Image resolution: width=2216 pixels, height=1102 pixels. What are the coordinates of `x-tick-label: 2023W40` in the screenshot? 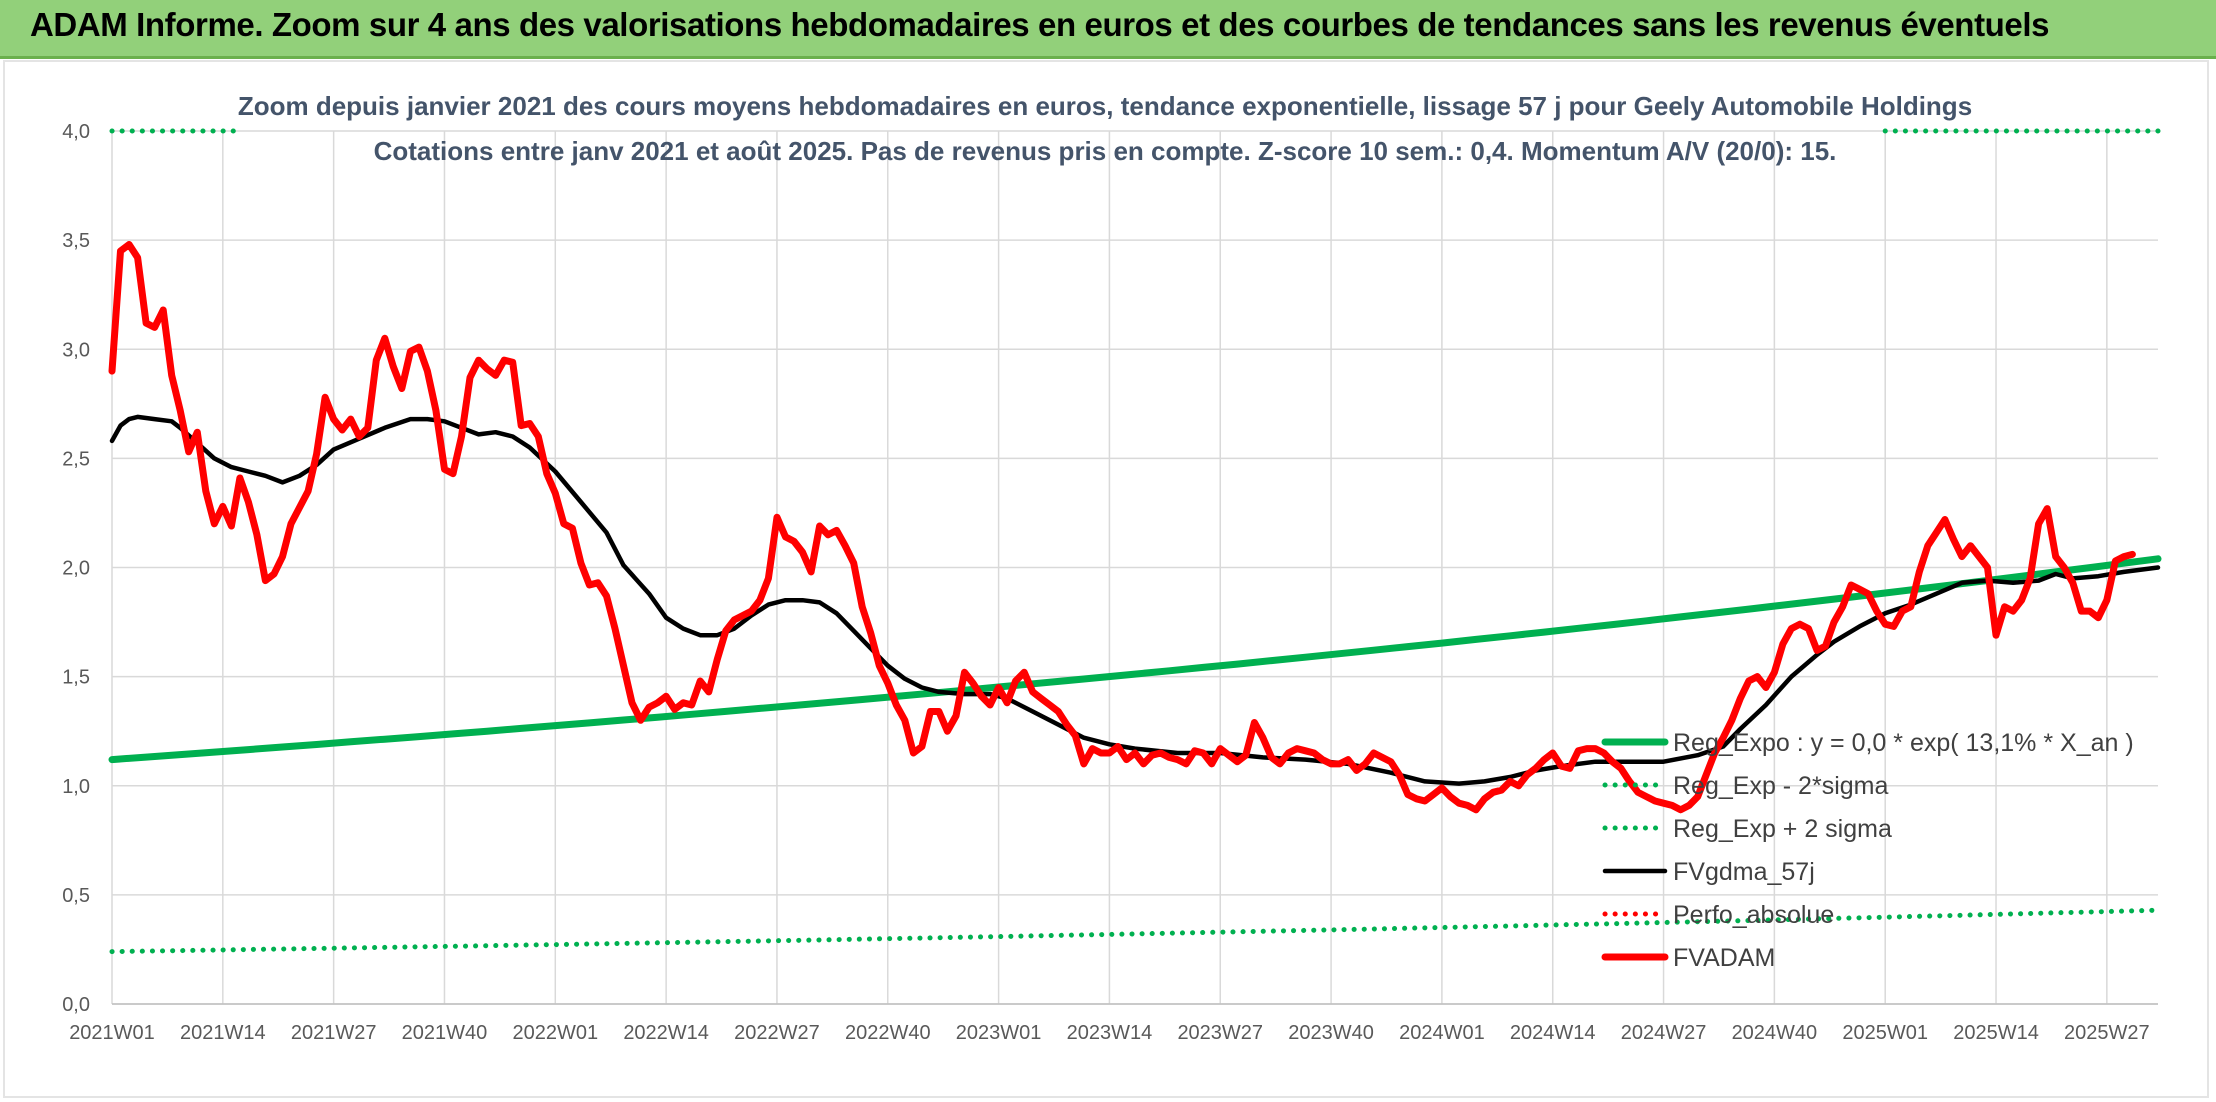 It's located at (1331, 1033).